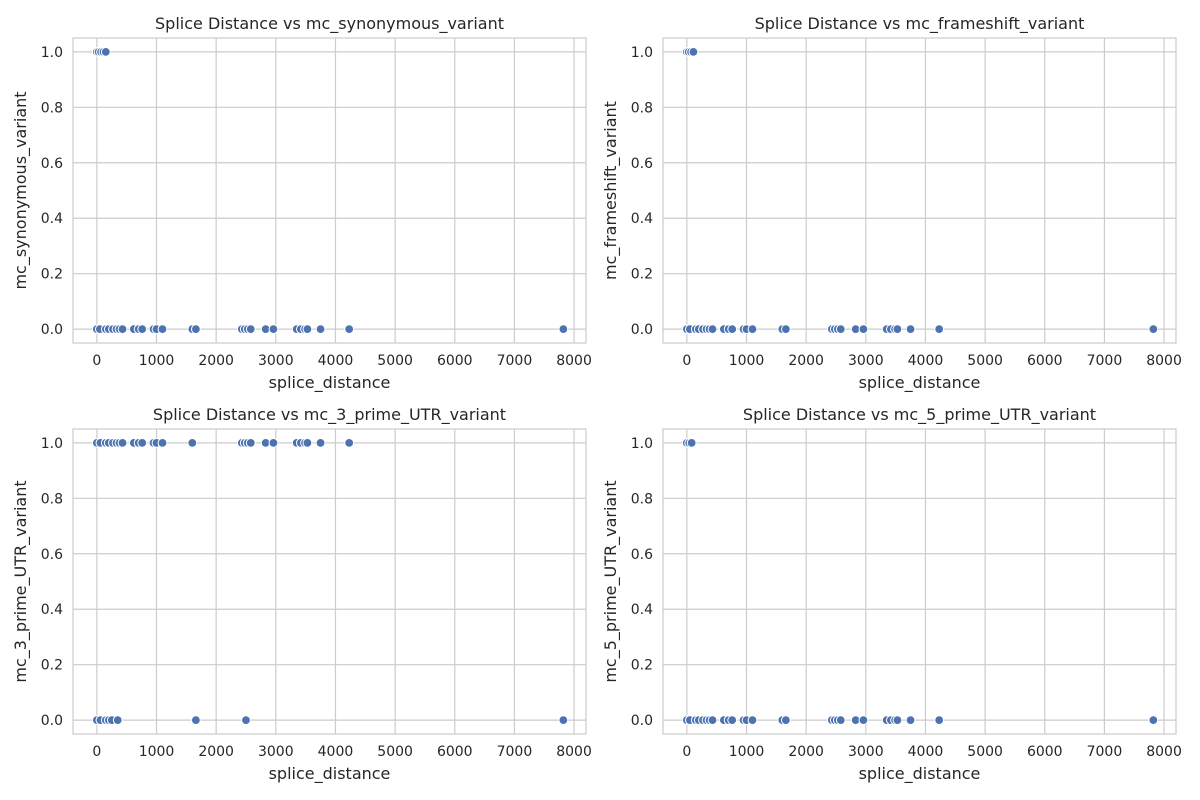 The width and height of the screenshot is (1200, 800). Describe the element at coordinates (329, 24) in the screenshot. I see `subplot-title: Splice Distance vs mc_synonymous_variant` at that location.